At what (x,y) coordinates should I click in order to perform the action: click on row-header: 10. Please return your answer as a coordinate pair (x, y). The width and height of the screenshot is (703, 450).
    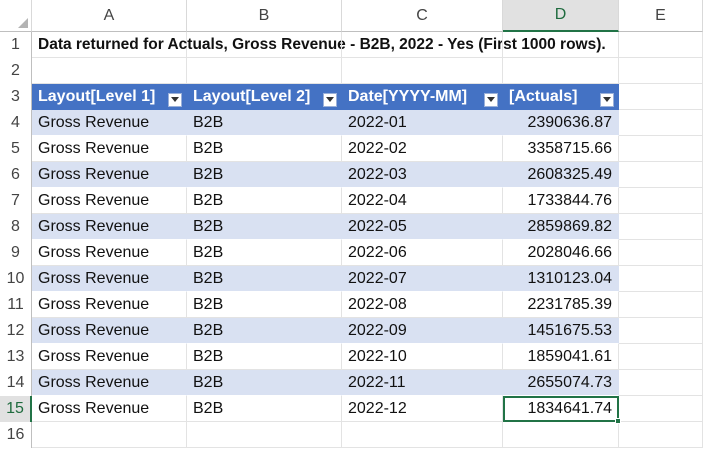
    Looking at the image, I should click on (16, 279).